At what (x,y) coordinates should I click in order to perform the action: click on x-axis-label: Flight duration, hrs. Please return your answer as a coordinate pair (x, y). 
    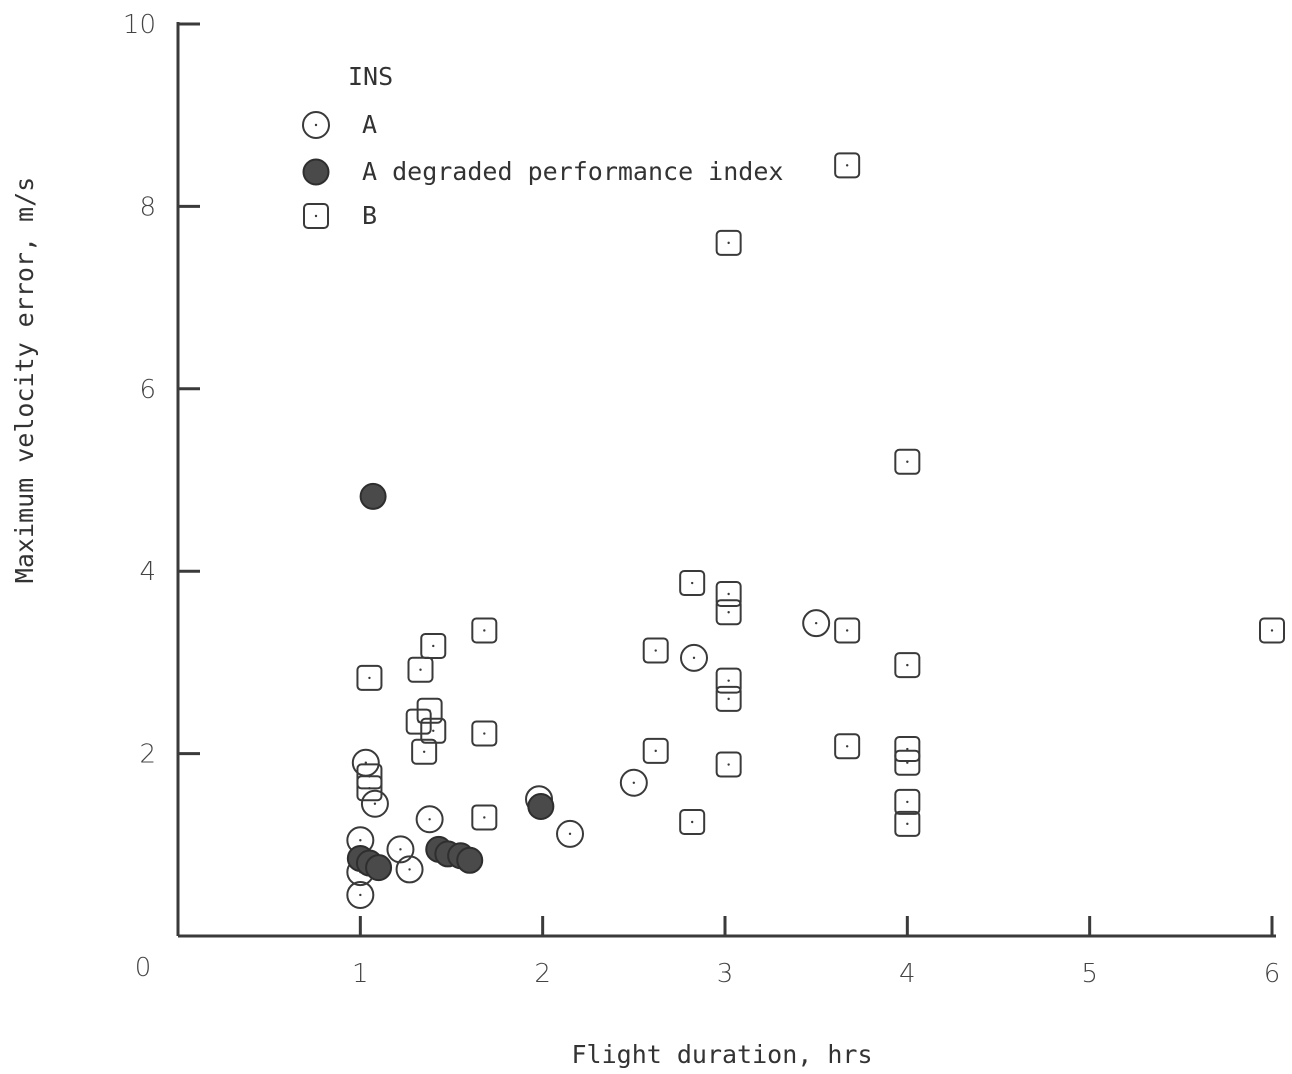
    Looking at the image, I should click on (721, 1054).